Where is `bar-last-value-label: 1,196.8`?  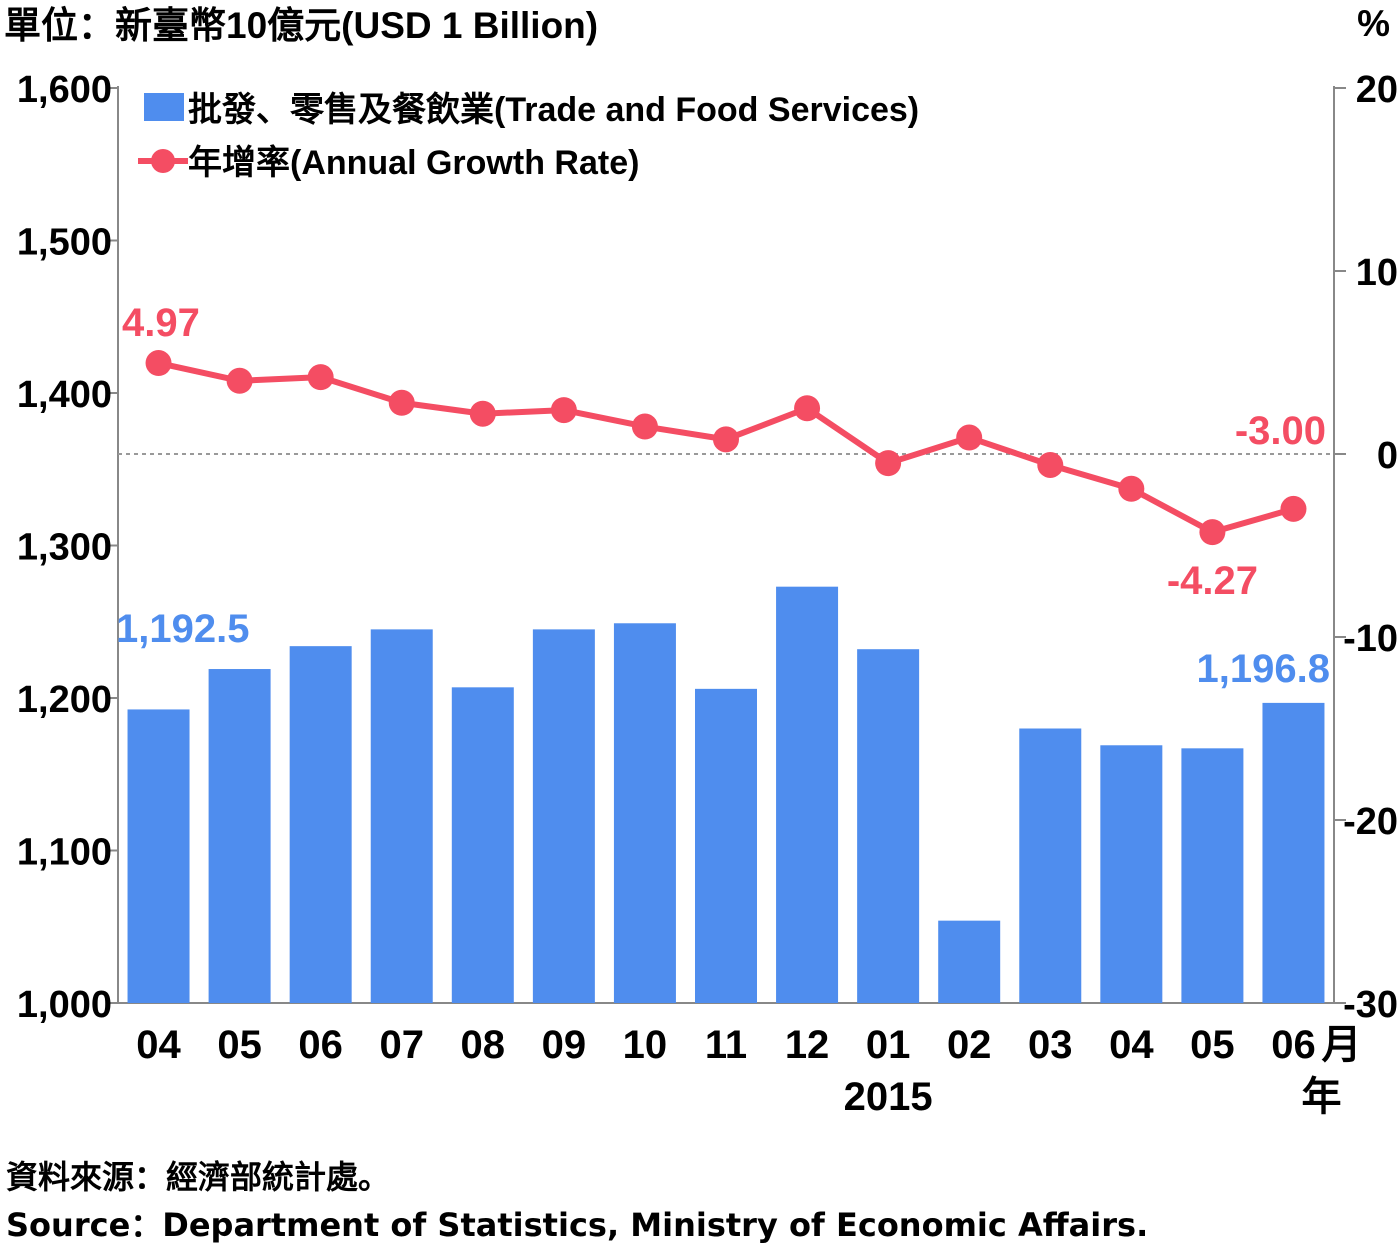 bar-last-value-label: 1,196.8 is located at coordinates (1263, 669).